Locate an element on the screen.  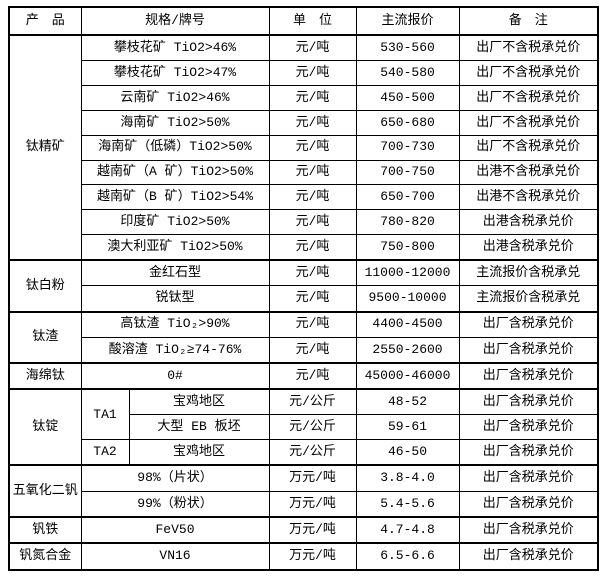
cell-spec: 98%（片状） is located at coordinates (175, 478).